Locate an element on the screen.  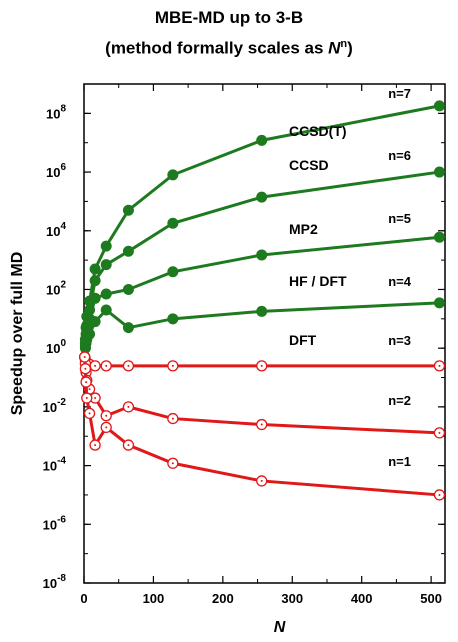
series-n-label: n=7 is located at coordinates (399, 93).